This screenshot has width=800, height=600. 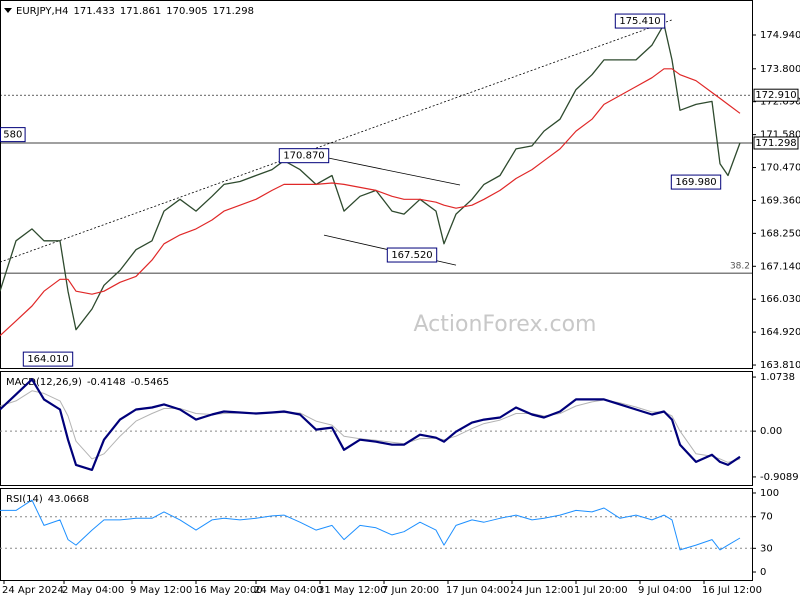 What do you see at coordinates (150, 382) in the screenshot?
I see `reading: -0.5465` at bounding box center [150, 382].